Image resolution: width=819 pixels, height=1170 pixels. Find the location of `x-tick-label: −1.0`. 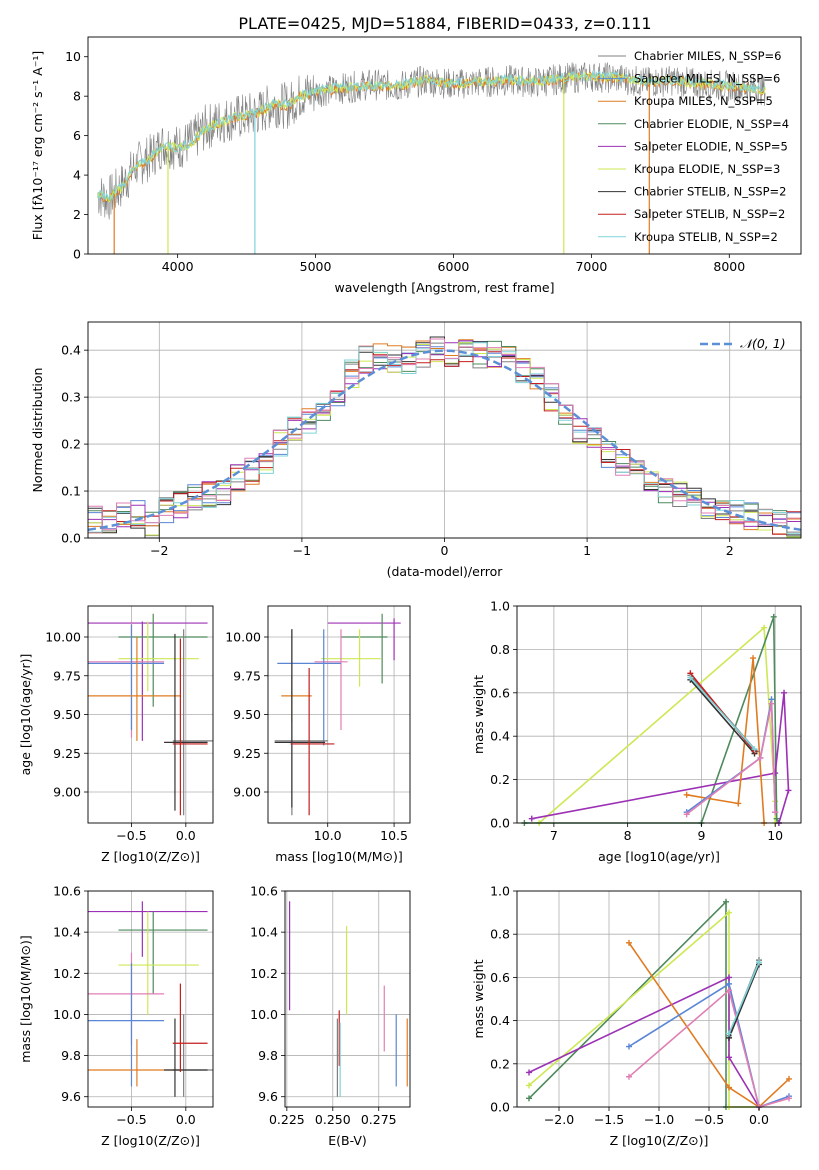

x-tick-label: −1.0 is located at coordinates (659, 1119).